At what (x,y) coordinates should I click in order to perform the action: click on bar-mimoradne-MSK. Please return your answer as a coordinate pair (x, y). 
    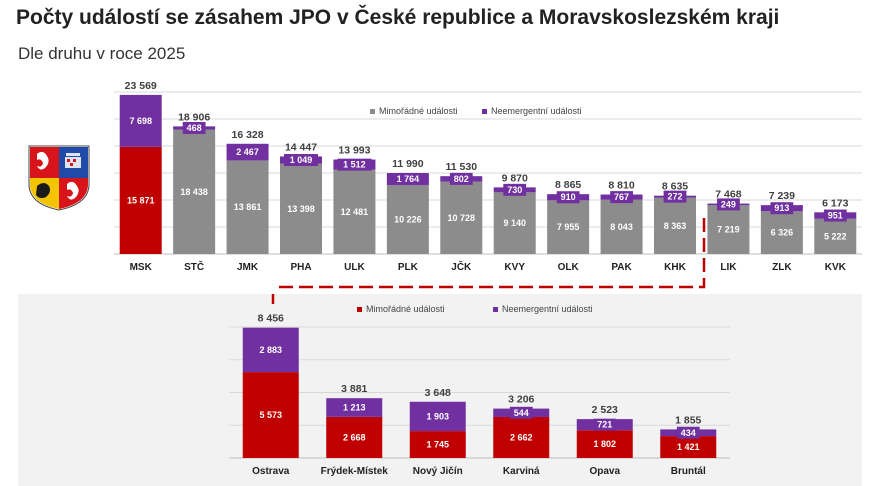
    Looking at the image, I should click on (140, 200).